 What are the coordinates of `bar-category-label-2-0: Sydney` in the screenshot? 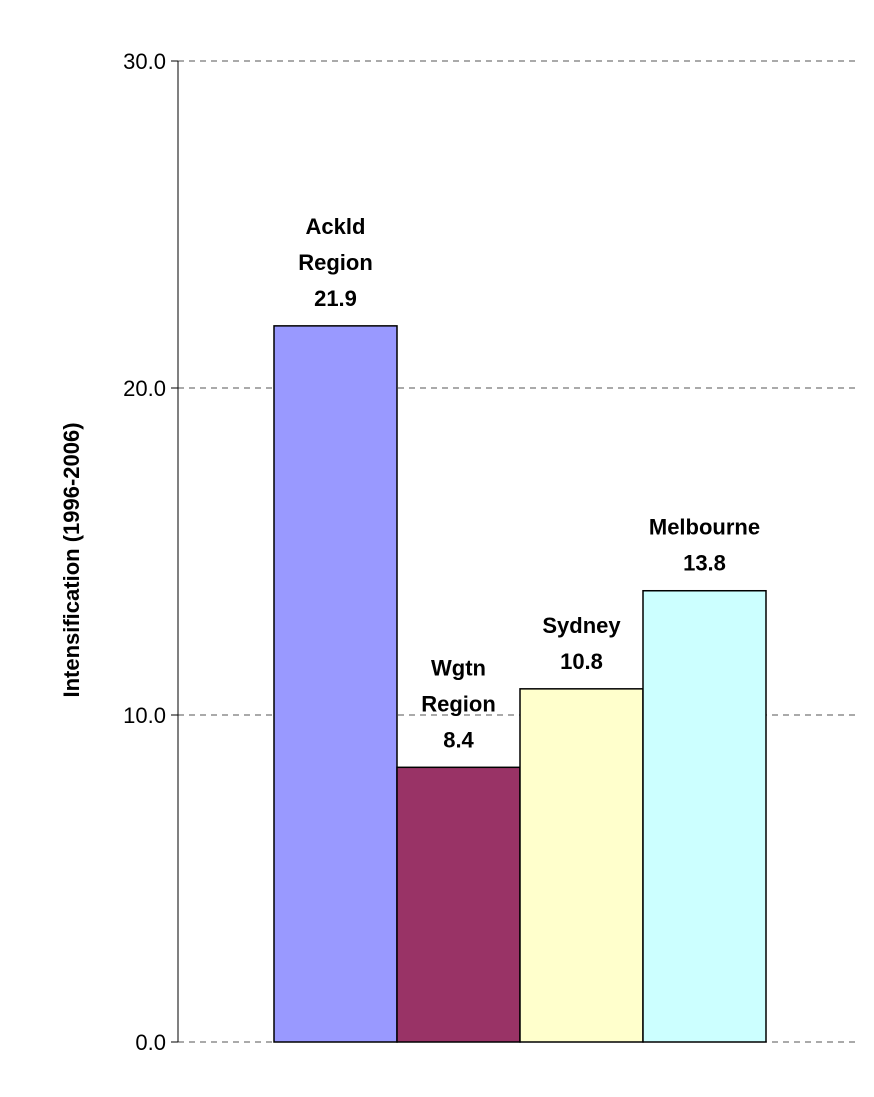 It's located at (581, 625).